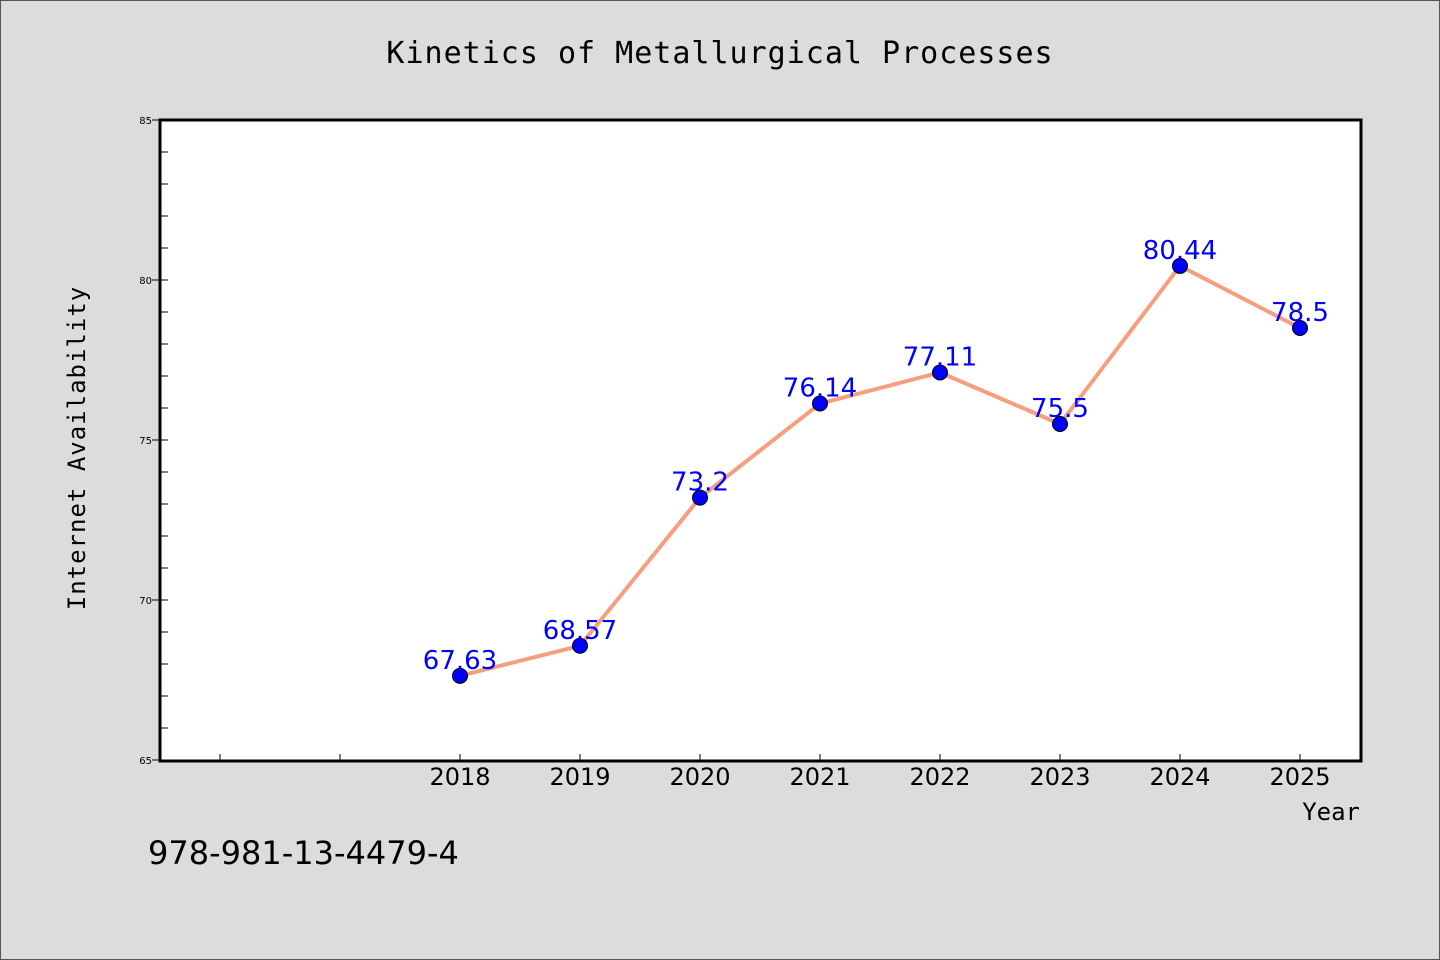 The image size is (1440, 960). I want to click on y-tick-label: 75, so click(145, 441).